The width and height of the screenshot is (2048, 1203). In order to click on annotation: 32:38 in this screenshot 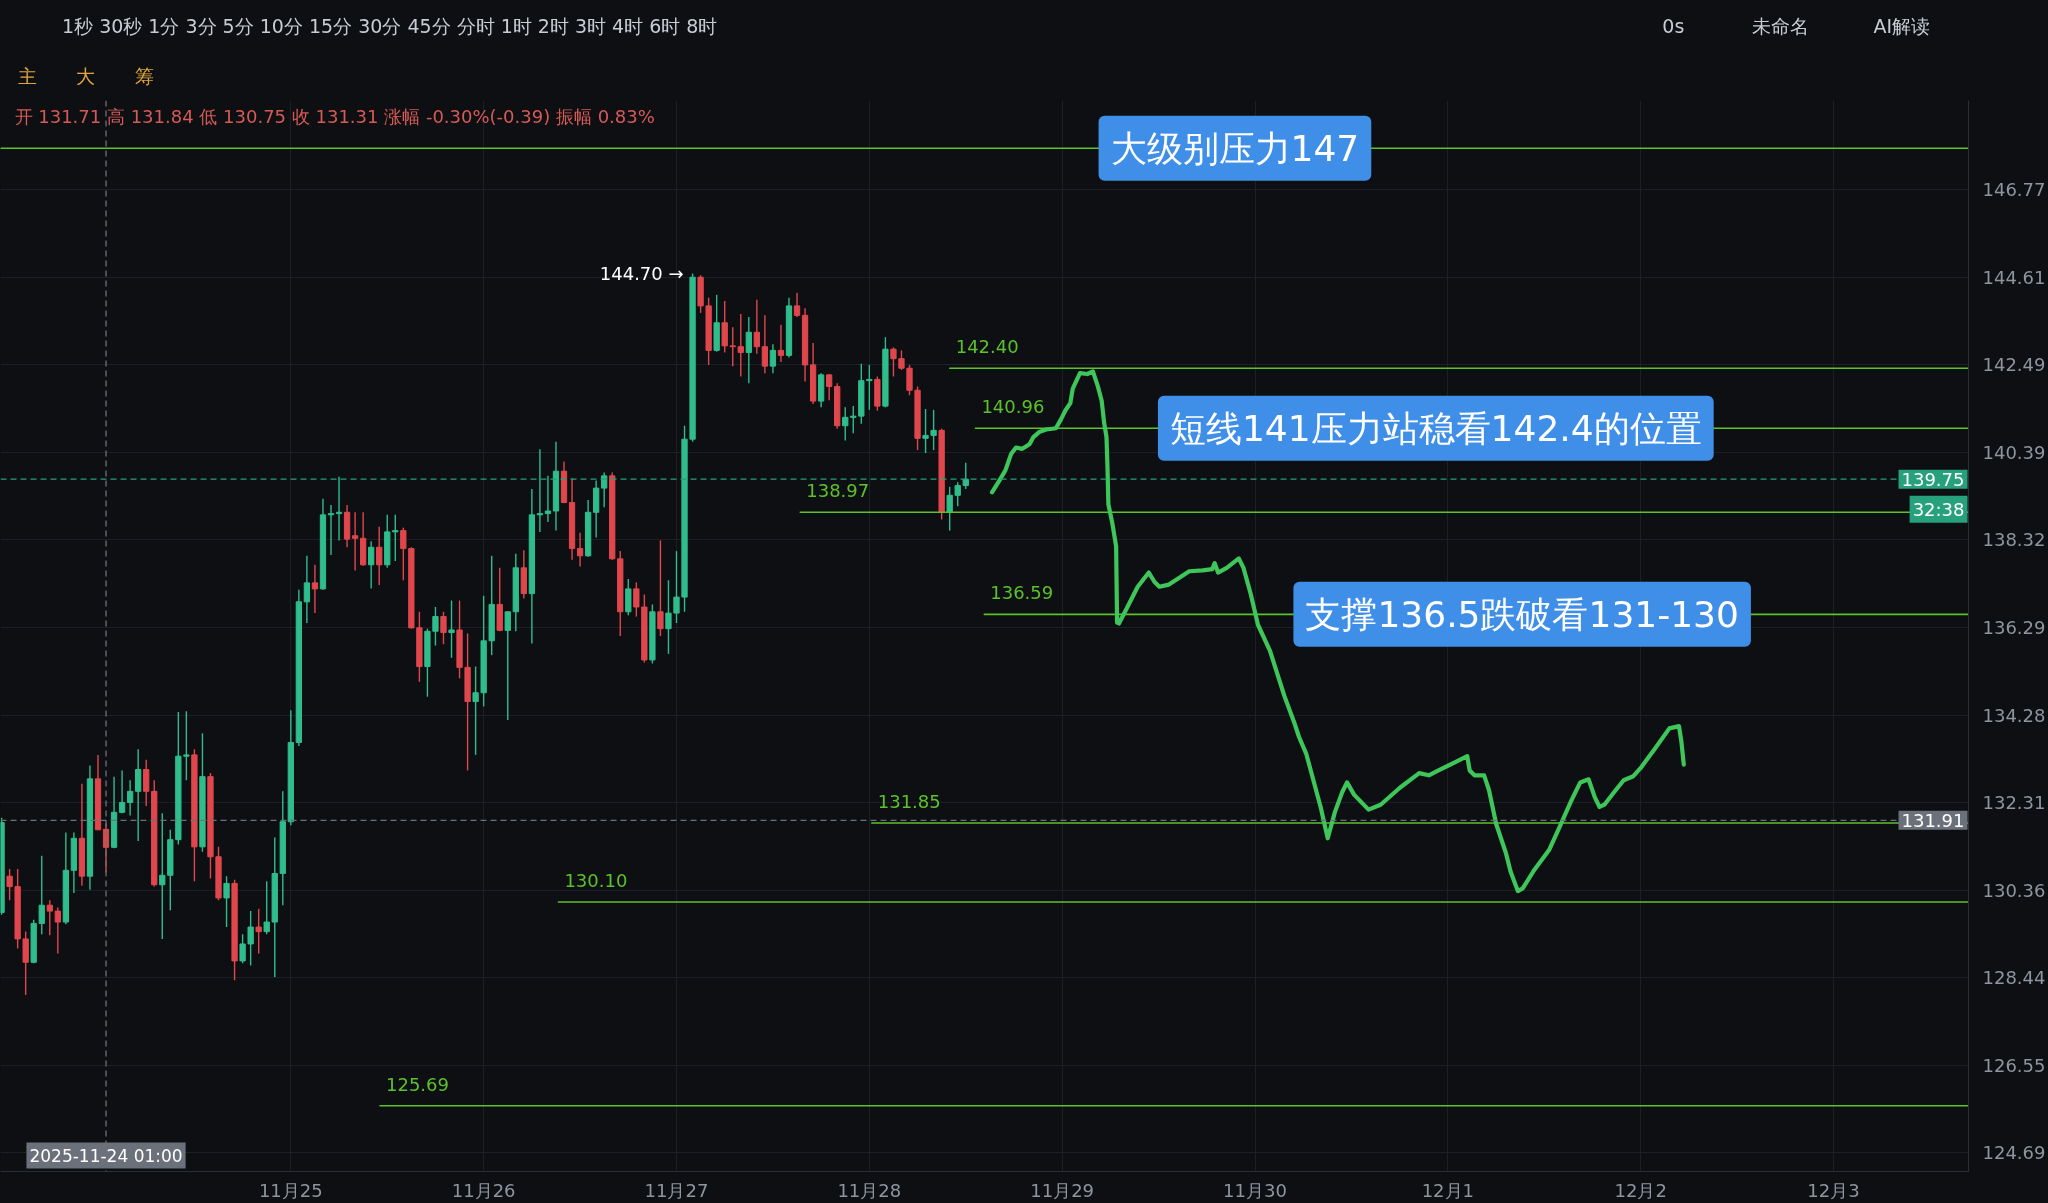, I will do `click(1938, 509)`.